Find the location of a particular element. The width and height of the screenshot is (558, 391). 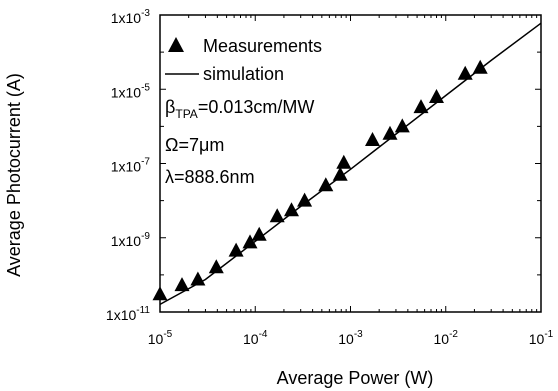

x-tick-label: 10⁻⁴ is located at coordinates (255, 338).